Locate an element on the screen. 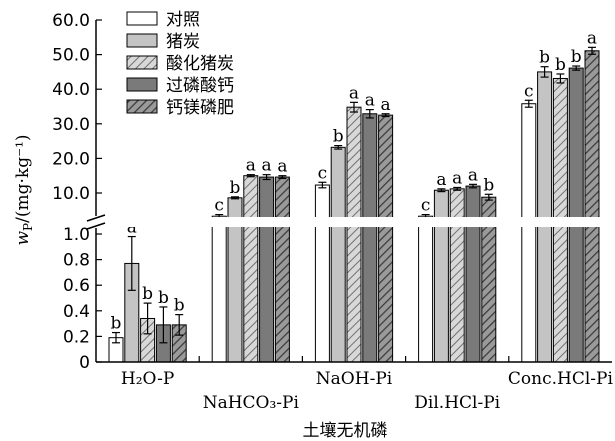 The width and height of the screenshot is (615, 441). y-tick-label: 60.0 is located at coordinates (71, 21).